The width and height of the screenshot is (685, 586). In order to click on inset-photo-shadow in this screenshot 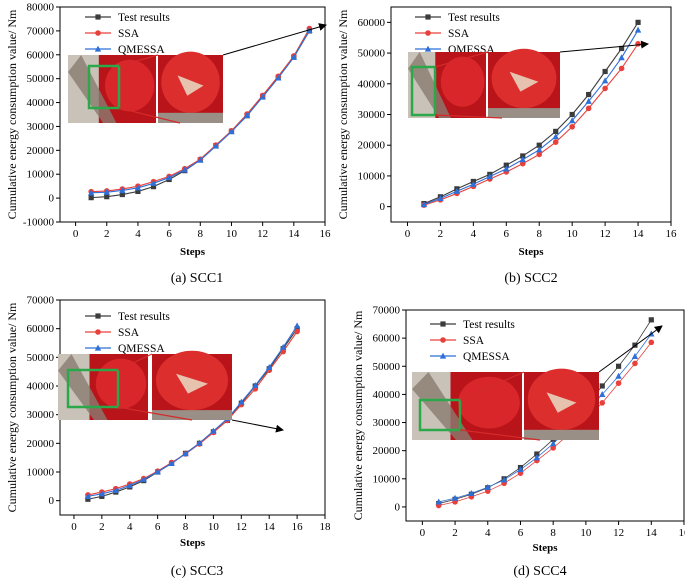, I will do `click(92, 89)`.